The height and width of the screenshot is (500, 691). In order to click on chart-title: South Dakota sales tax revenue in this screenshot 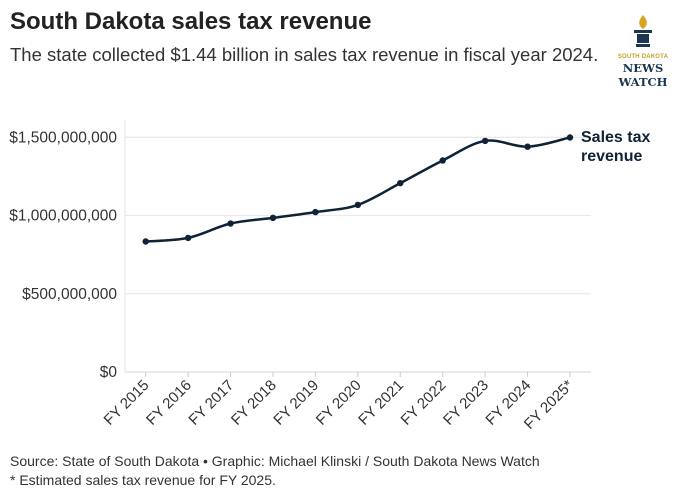, I will do `click(191, 21)`.